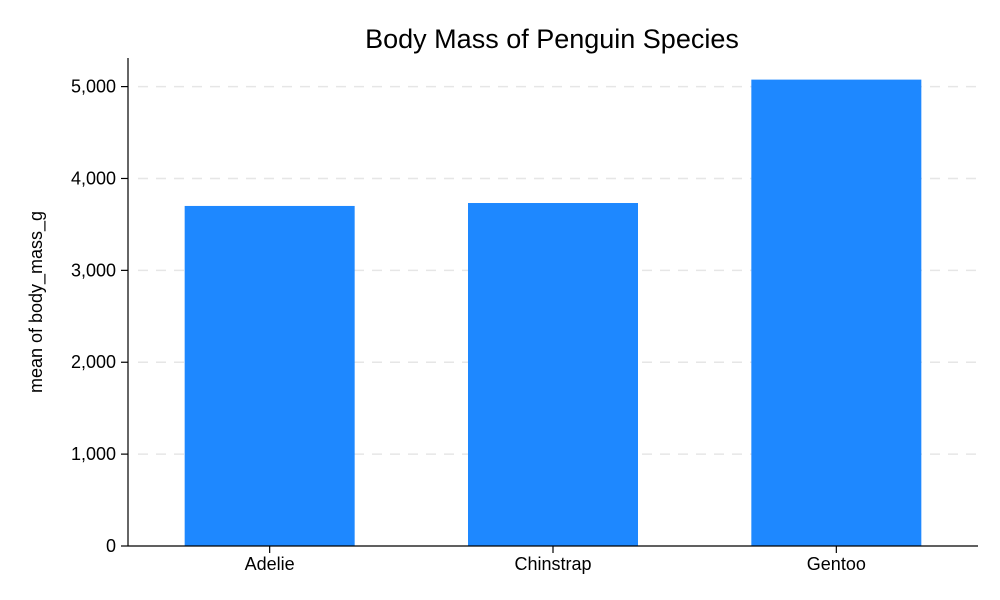 The width and height of the screenshot is (1000, 600). Describe the element at coordinates (552, 564) in the screenshot. I see `x-tick-label-chinstrap: Chinstrap` at that location.